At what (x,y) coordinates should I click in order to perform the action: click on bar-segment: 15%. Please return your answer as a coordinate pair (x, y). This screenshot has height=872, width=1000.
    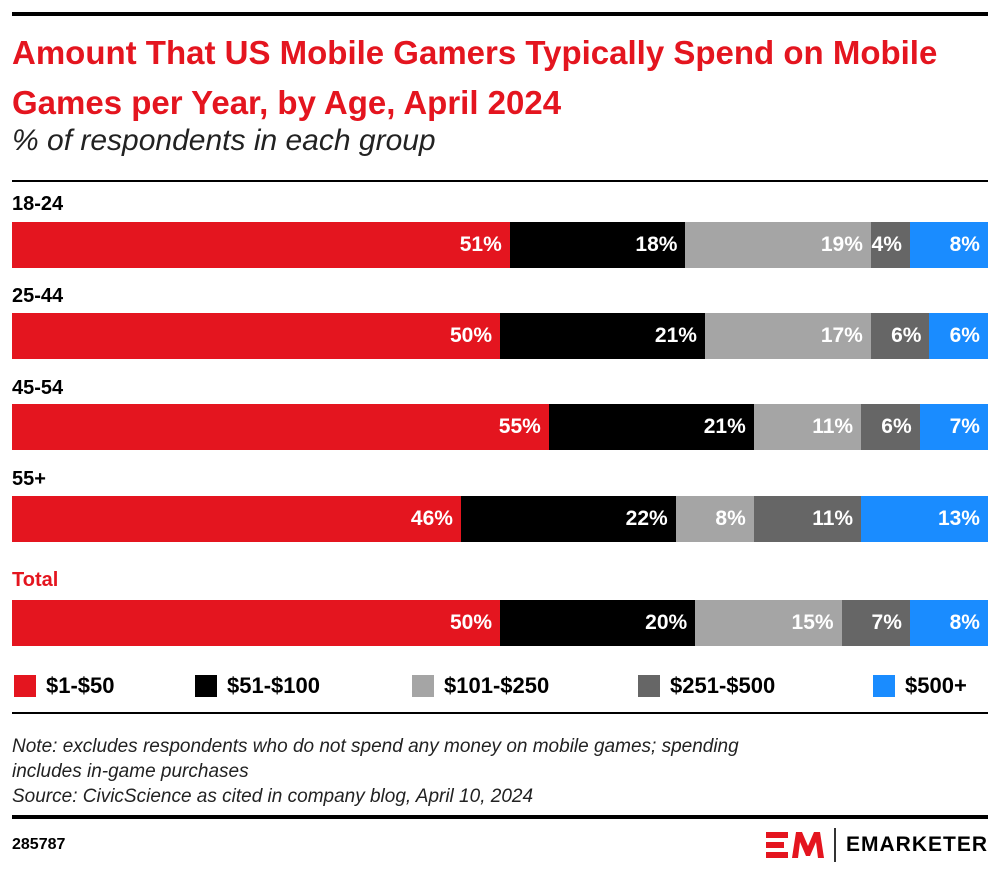
    Looking at the image, I should click on (768, 623).